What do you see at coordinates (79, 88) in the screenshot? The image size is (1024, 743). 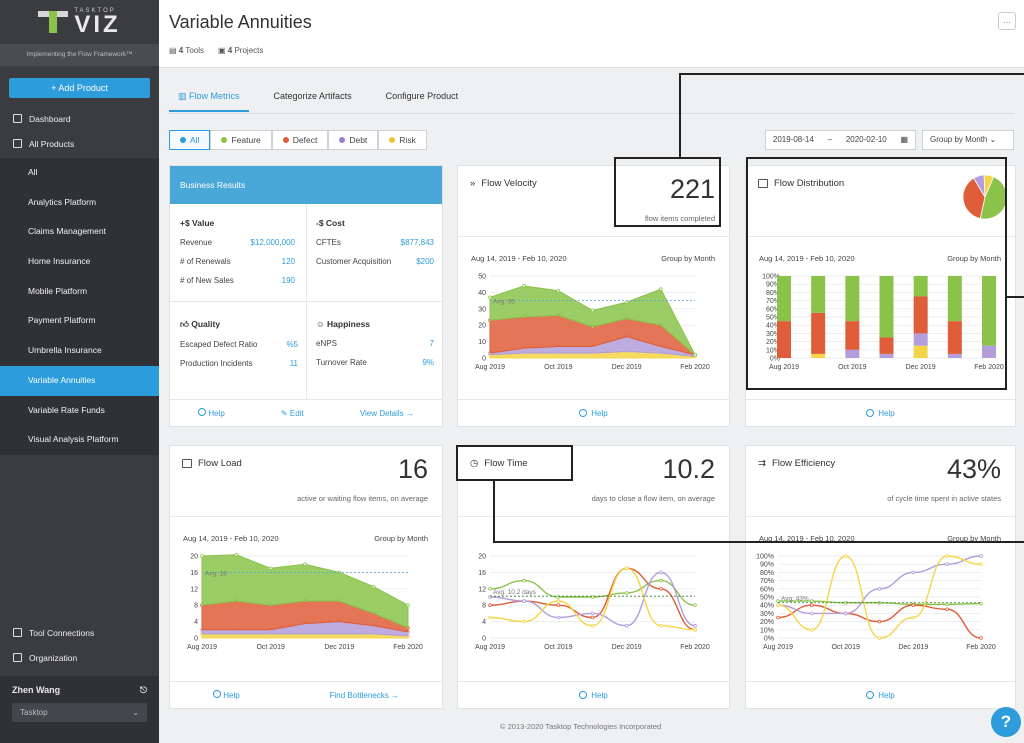 I see `add-product-button: + Add Product` at bounding box center [79, 88].